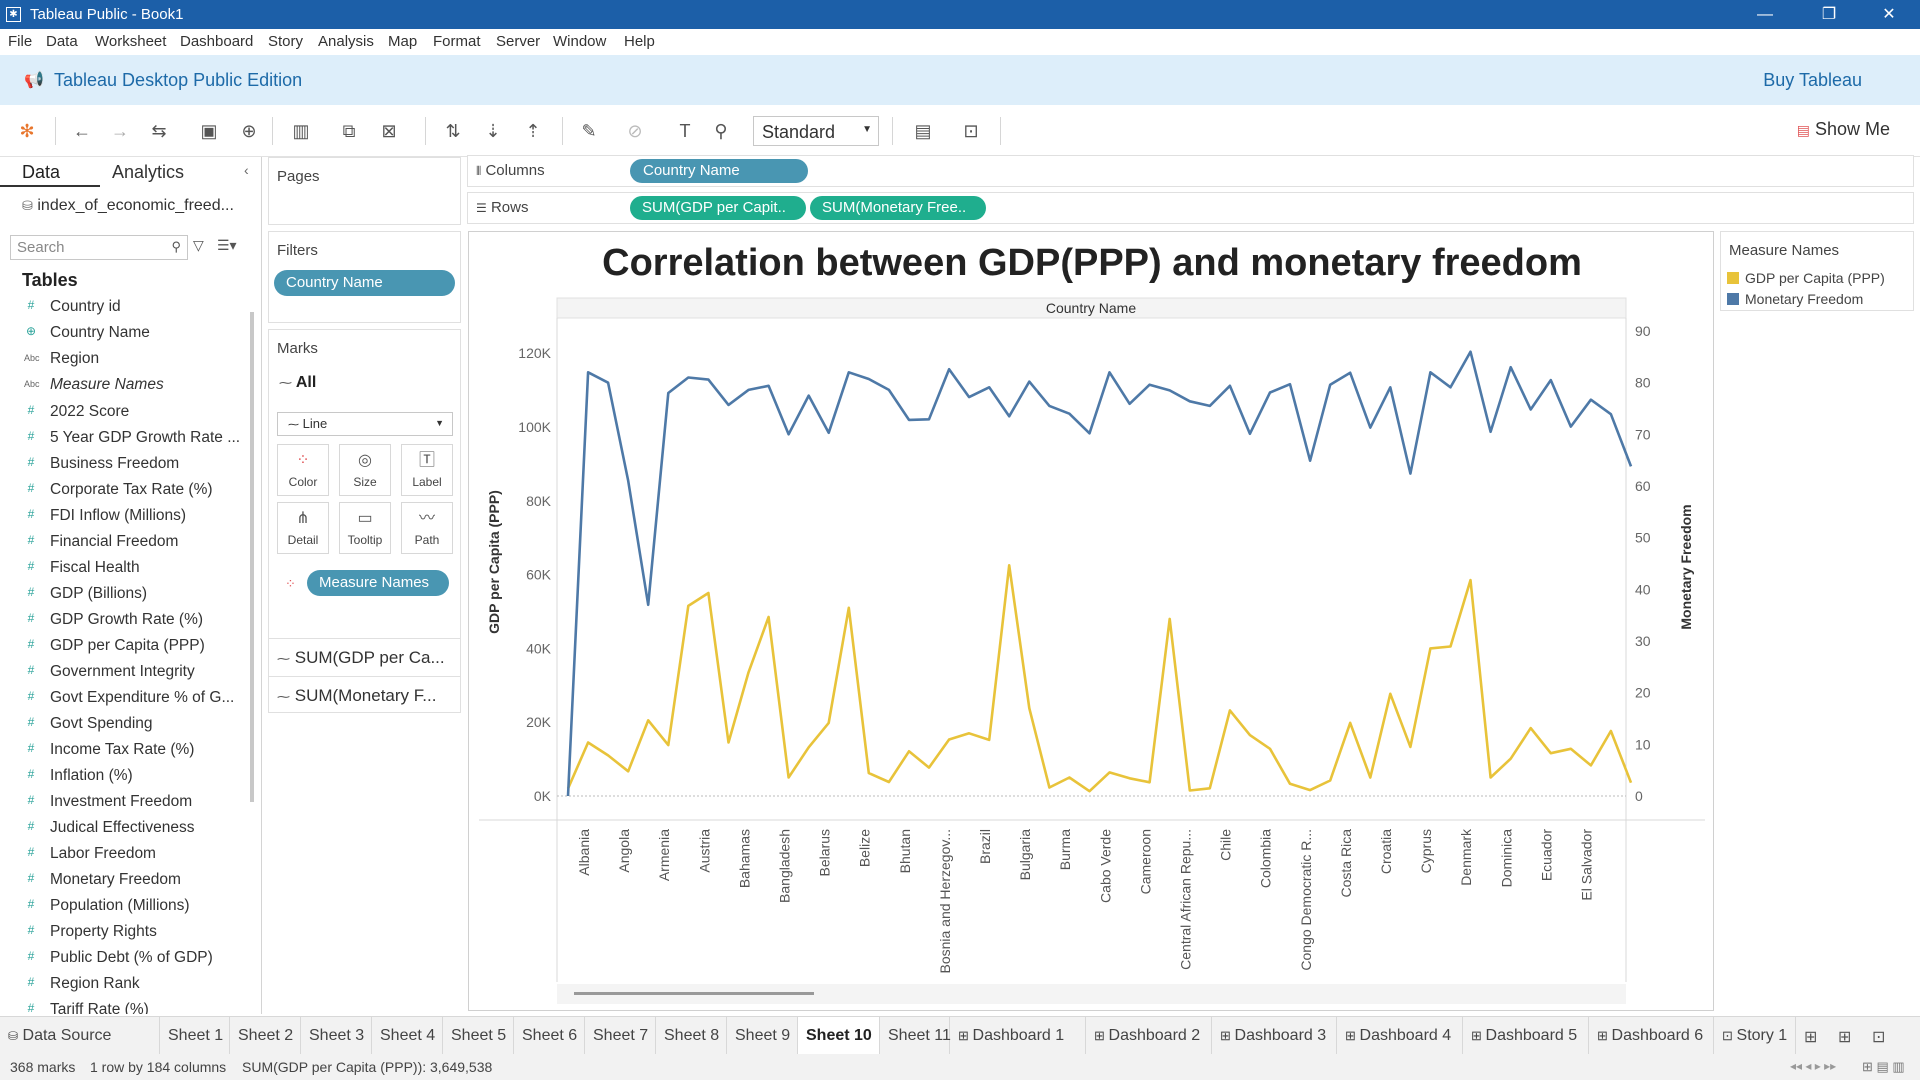 This screenshot has height=1080, width=1920. Describe the element at coordinates (265, 1036) in the screenshot. I see `tab-sheet-2: Sheet 2` at that location.